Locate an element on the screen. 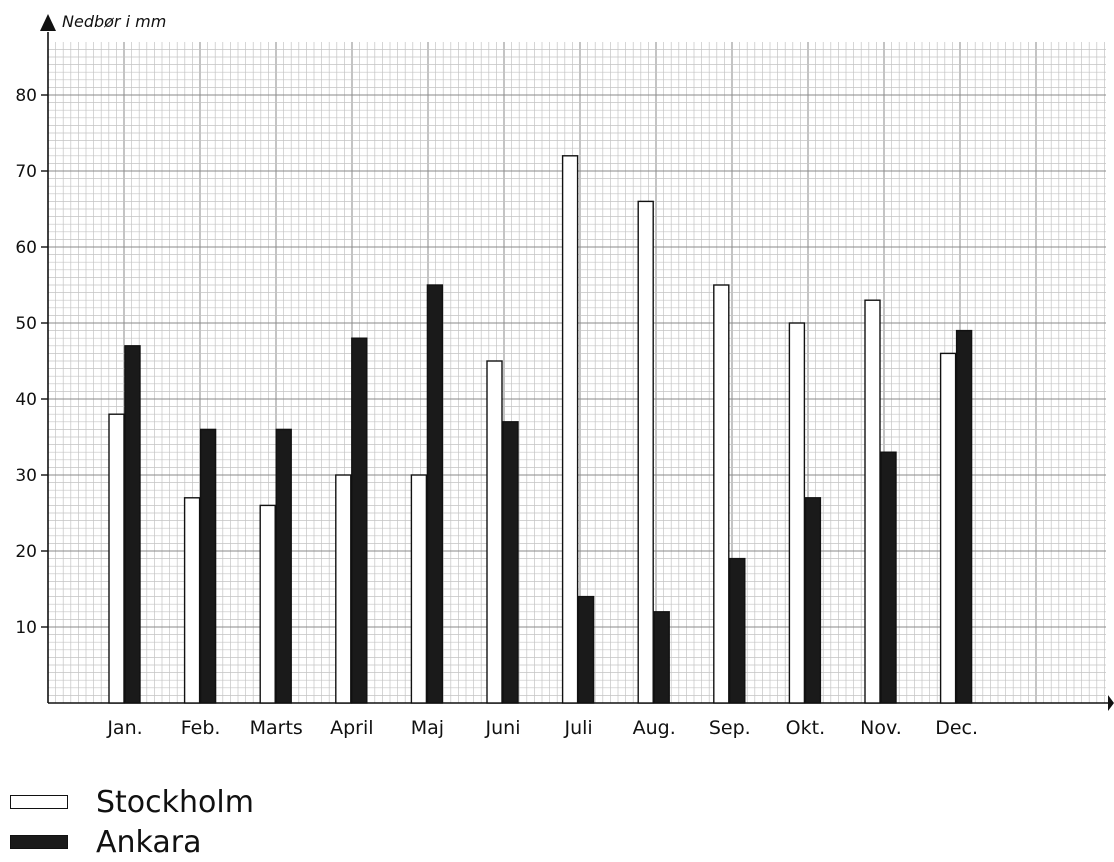 The image size is (1114, 862). legend-item-stockholm: Stockholm is located at coordinates (132, 802).